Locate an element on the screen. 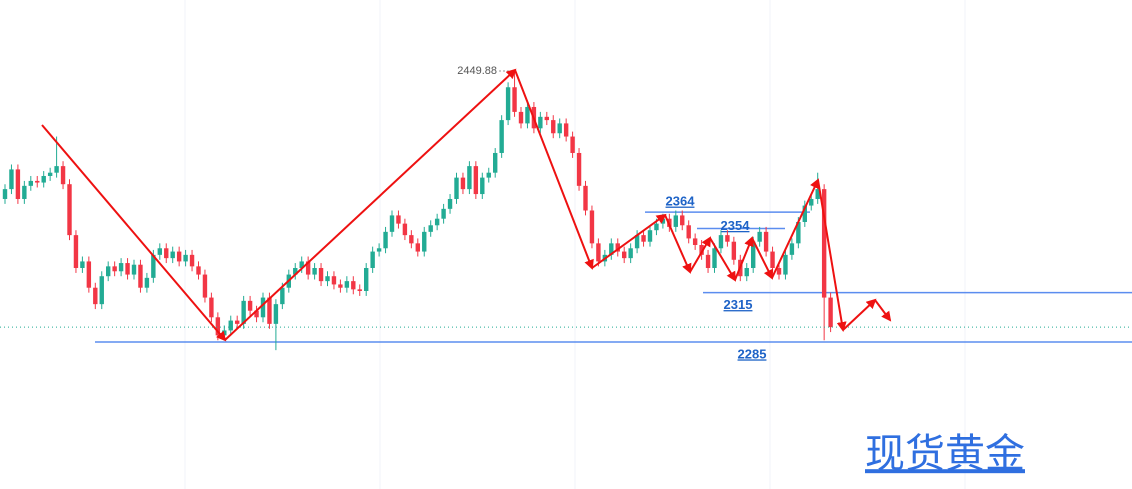 This screenshot has width=1132, height=489. level-label: 2315 is located at coordinates (738, 304).